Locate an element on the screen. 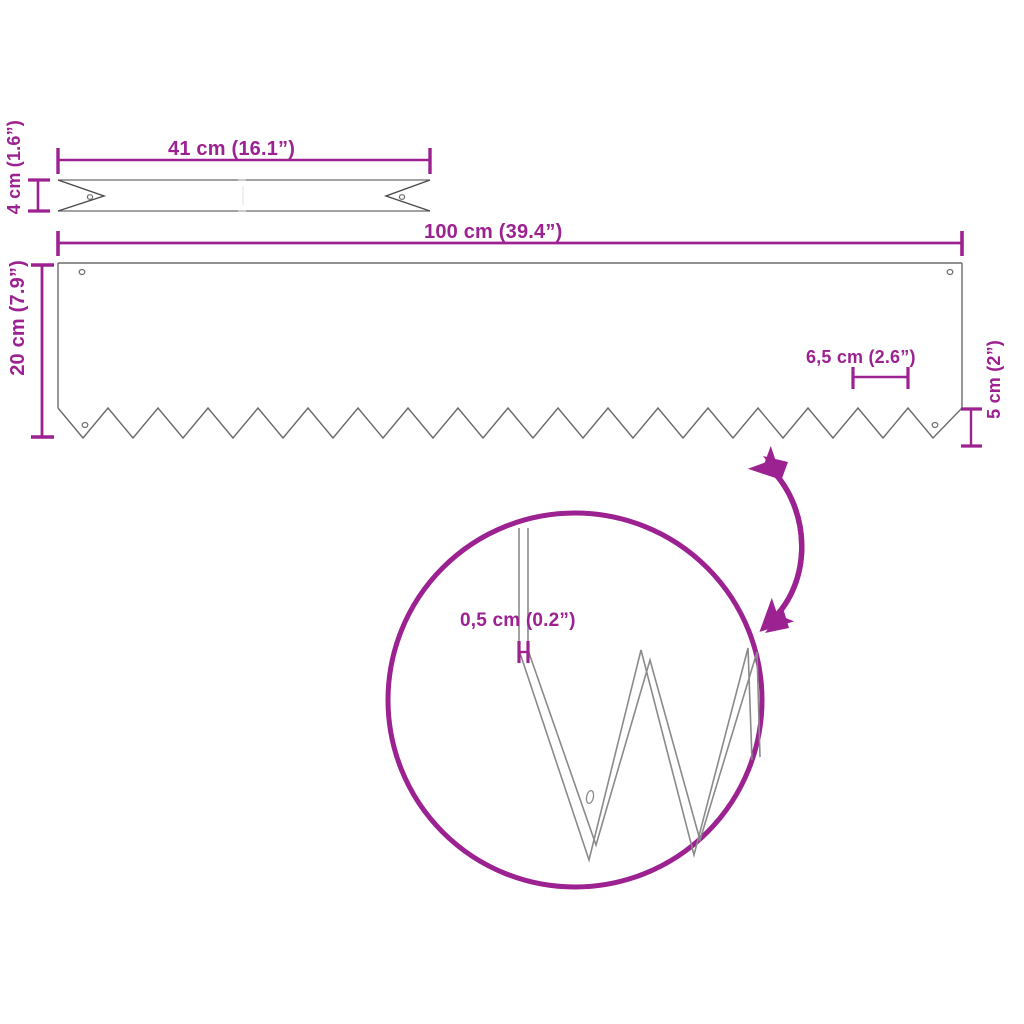 This screenshot has width=1024, height=1024. dimension-65cm is located at coordinates (880, 378).